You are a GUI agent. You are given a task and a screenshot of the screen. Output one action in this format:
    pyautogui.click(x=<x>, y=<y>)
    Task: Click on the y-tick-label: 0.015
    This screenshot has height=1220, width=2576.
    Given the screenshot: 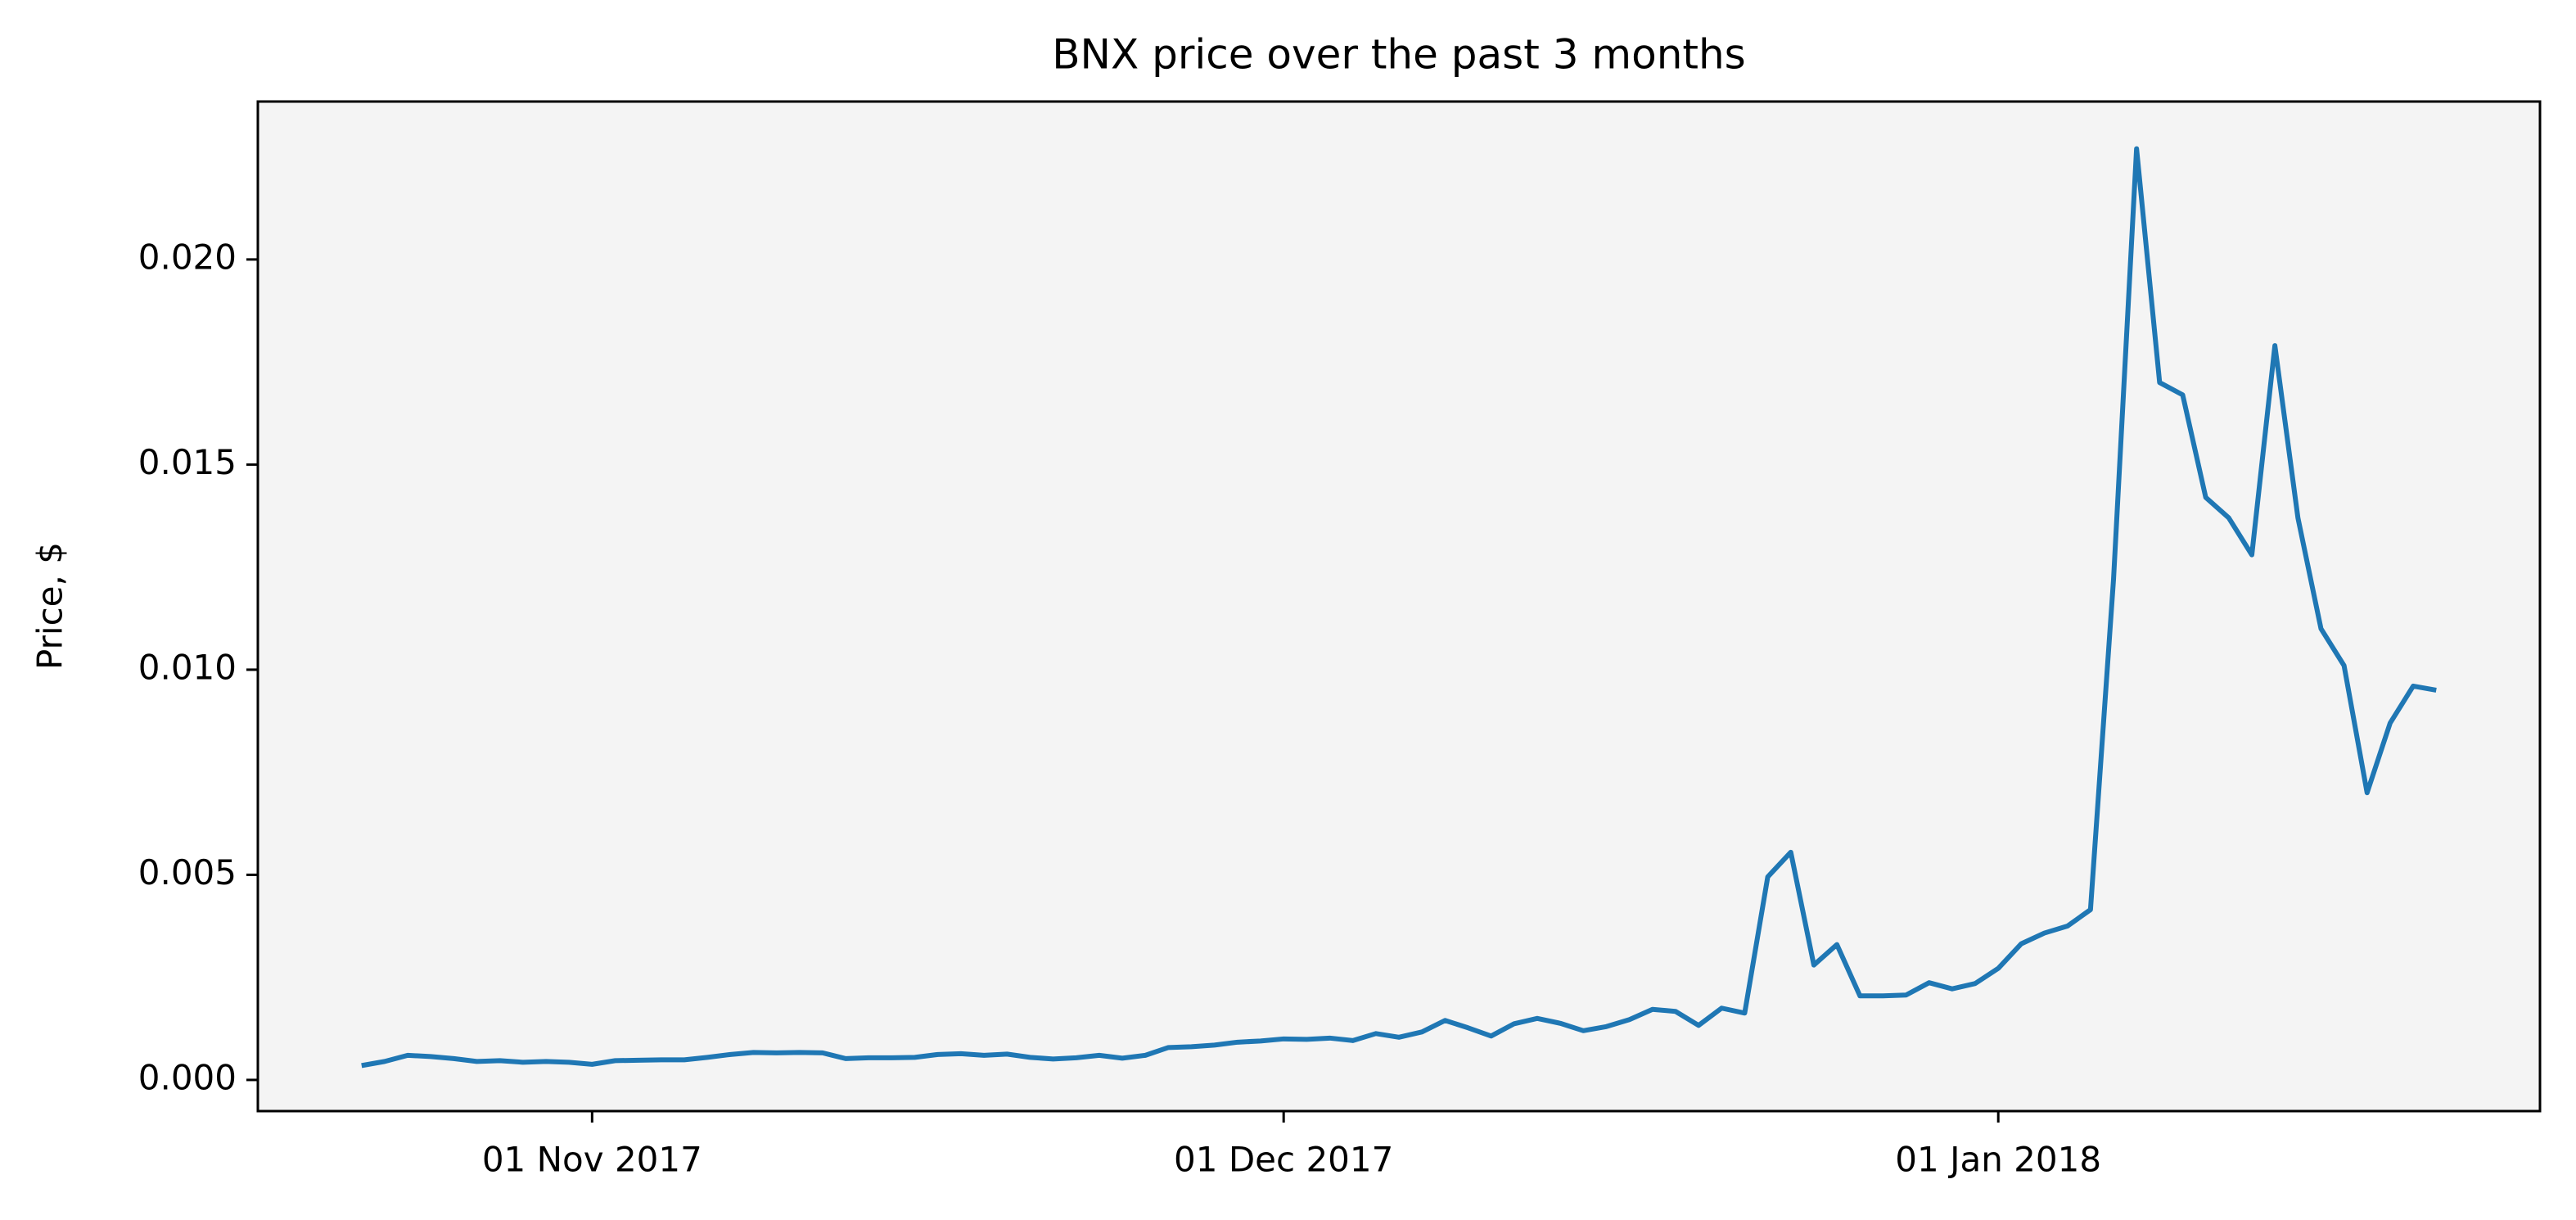 What is the action you would take?
    pyautogui.click(x=187, y=462)
    